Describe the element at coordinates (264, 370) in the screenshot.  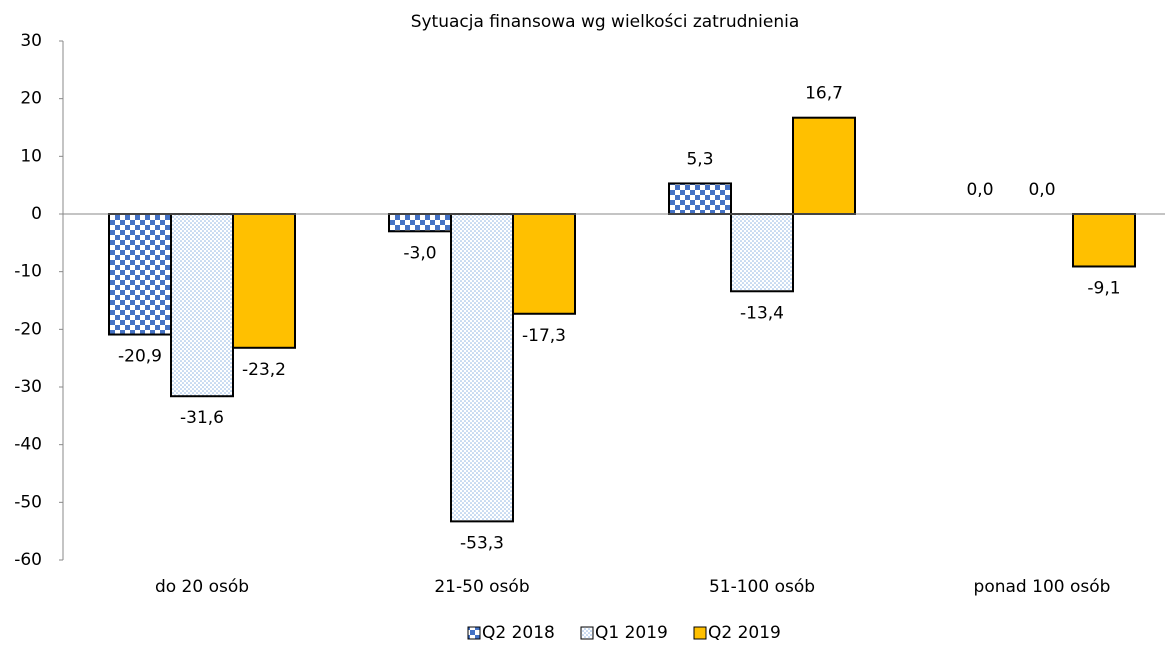
I see `value-label: -23,2` at that location.